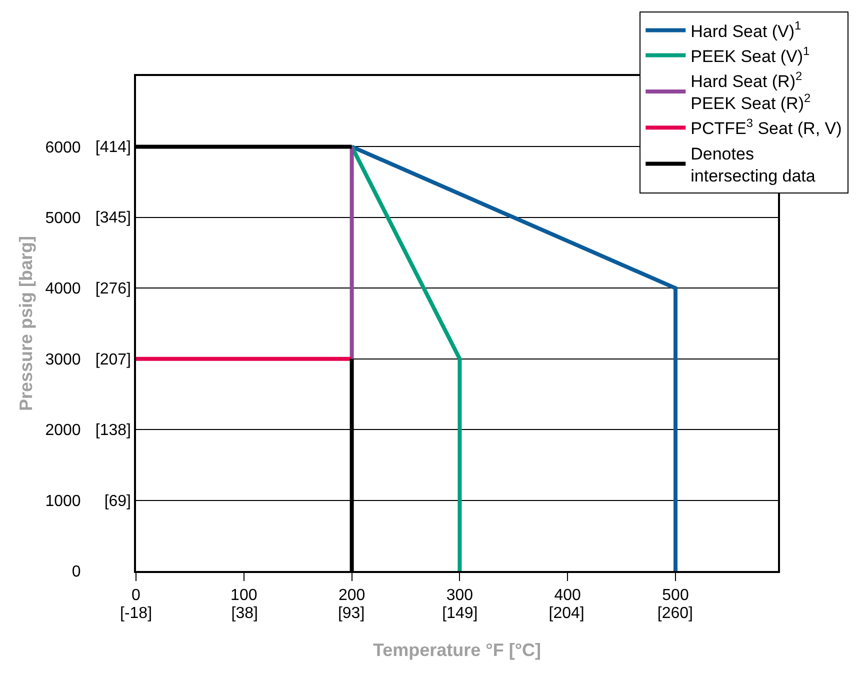 This screenshot has width=866, height=686. What do you see at coordinates (753, 165) in the screenshot?
I see `legend-label: Denotes intersecting data` at bounding box center [753, 165].